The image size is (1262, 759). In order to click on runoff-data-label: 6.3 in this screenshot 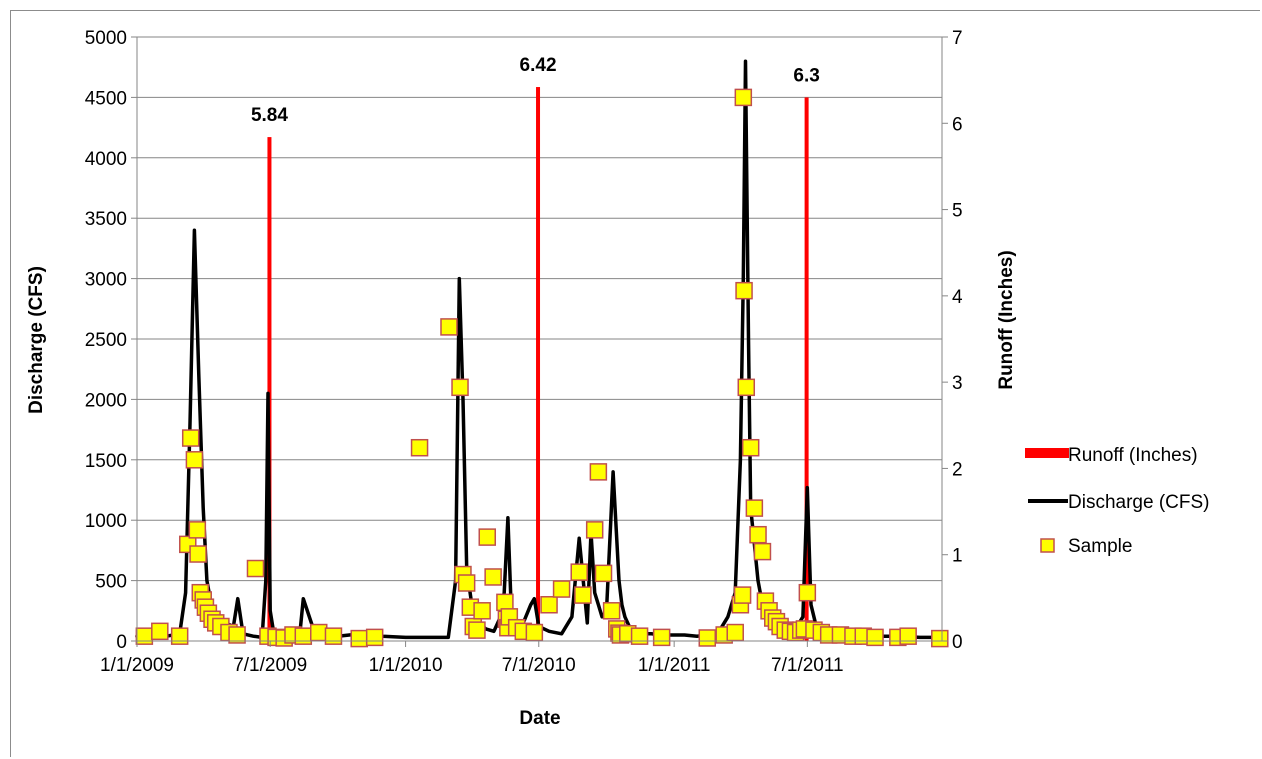, I will do `click(806, 75)`.